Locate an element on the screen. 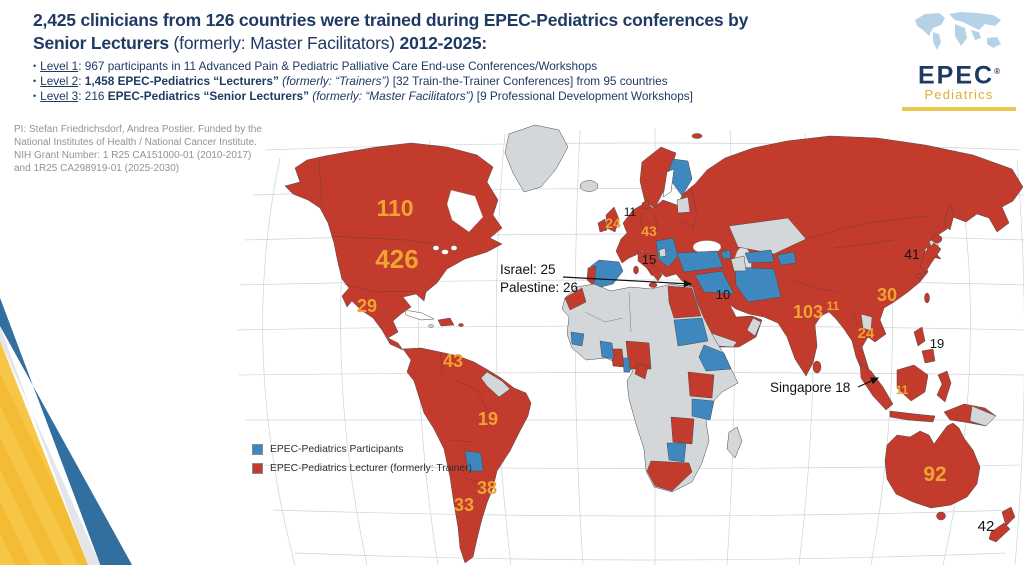 The height and width of the screenshot is (565, 1024). legend-item-participants: EPEC-Pediatrics Participants is located at coordinates (362, 449).